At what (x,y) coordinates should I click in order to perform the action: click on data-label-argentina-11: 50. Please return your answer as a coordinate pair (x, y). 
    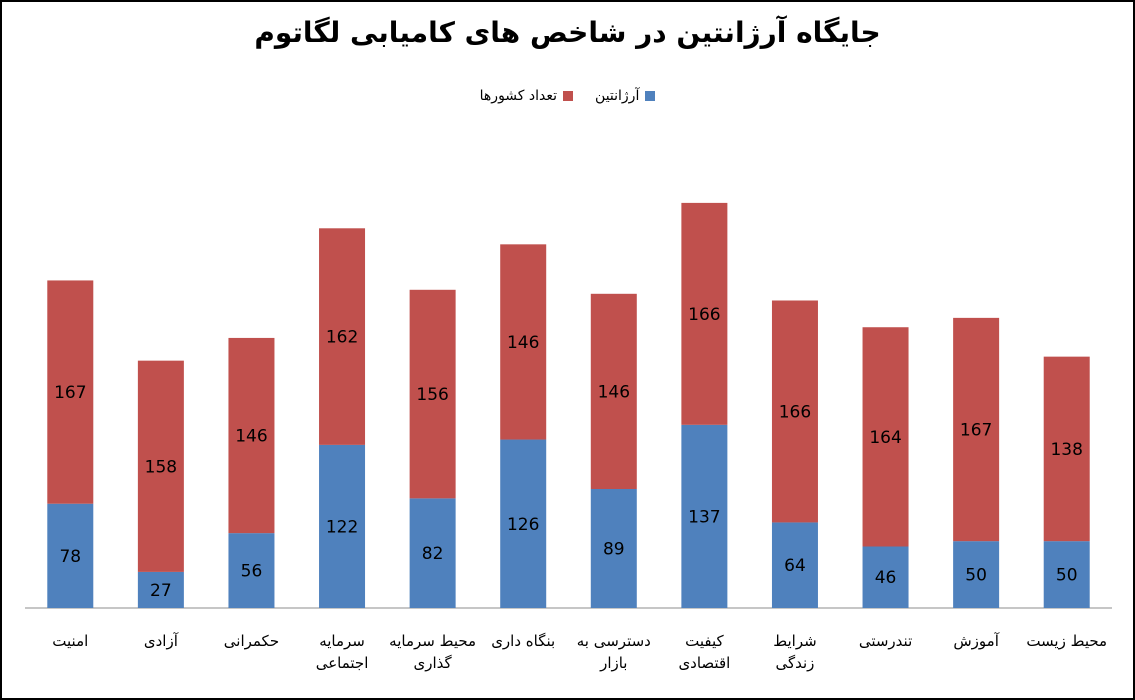
    Looking at the image, I should click on (1067, 576).